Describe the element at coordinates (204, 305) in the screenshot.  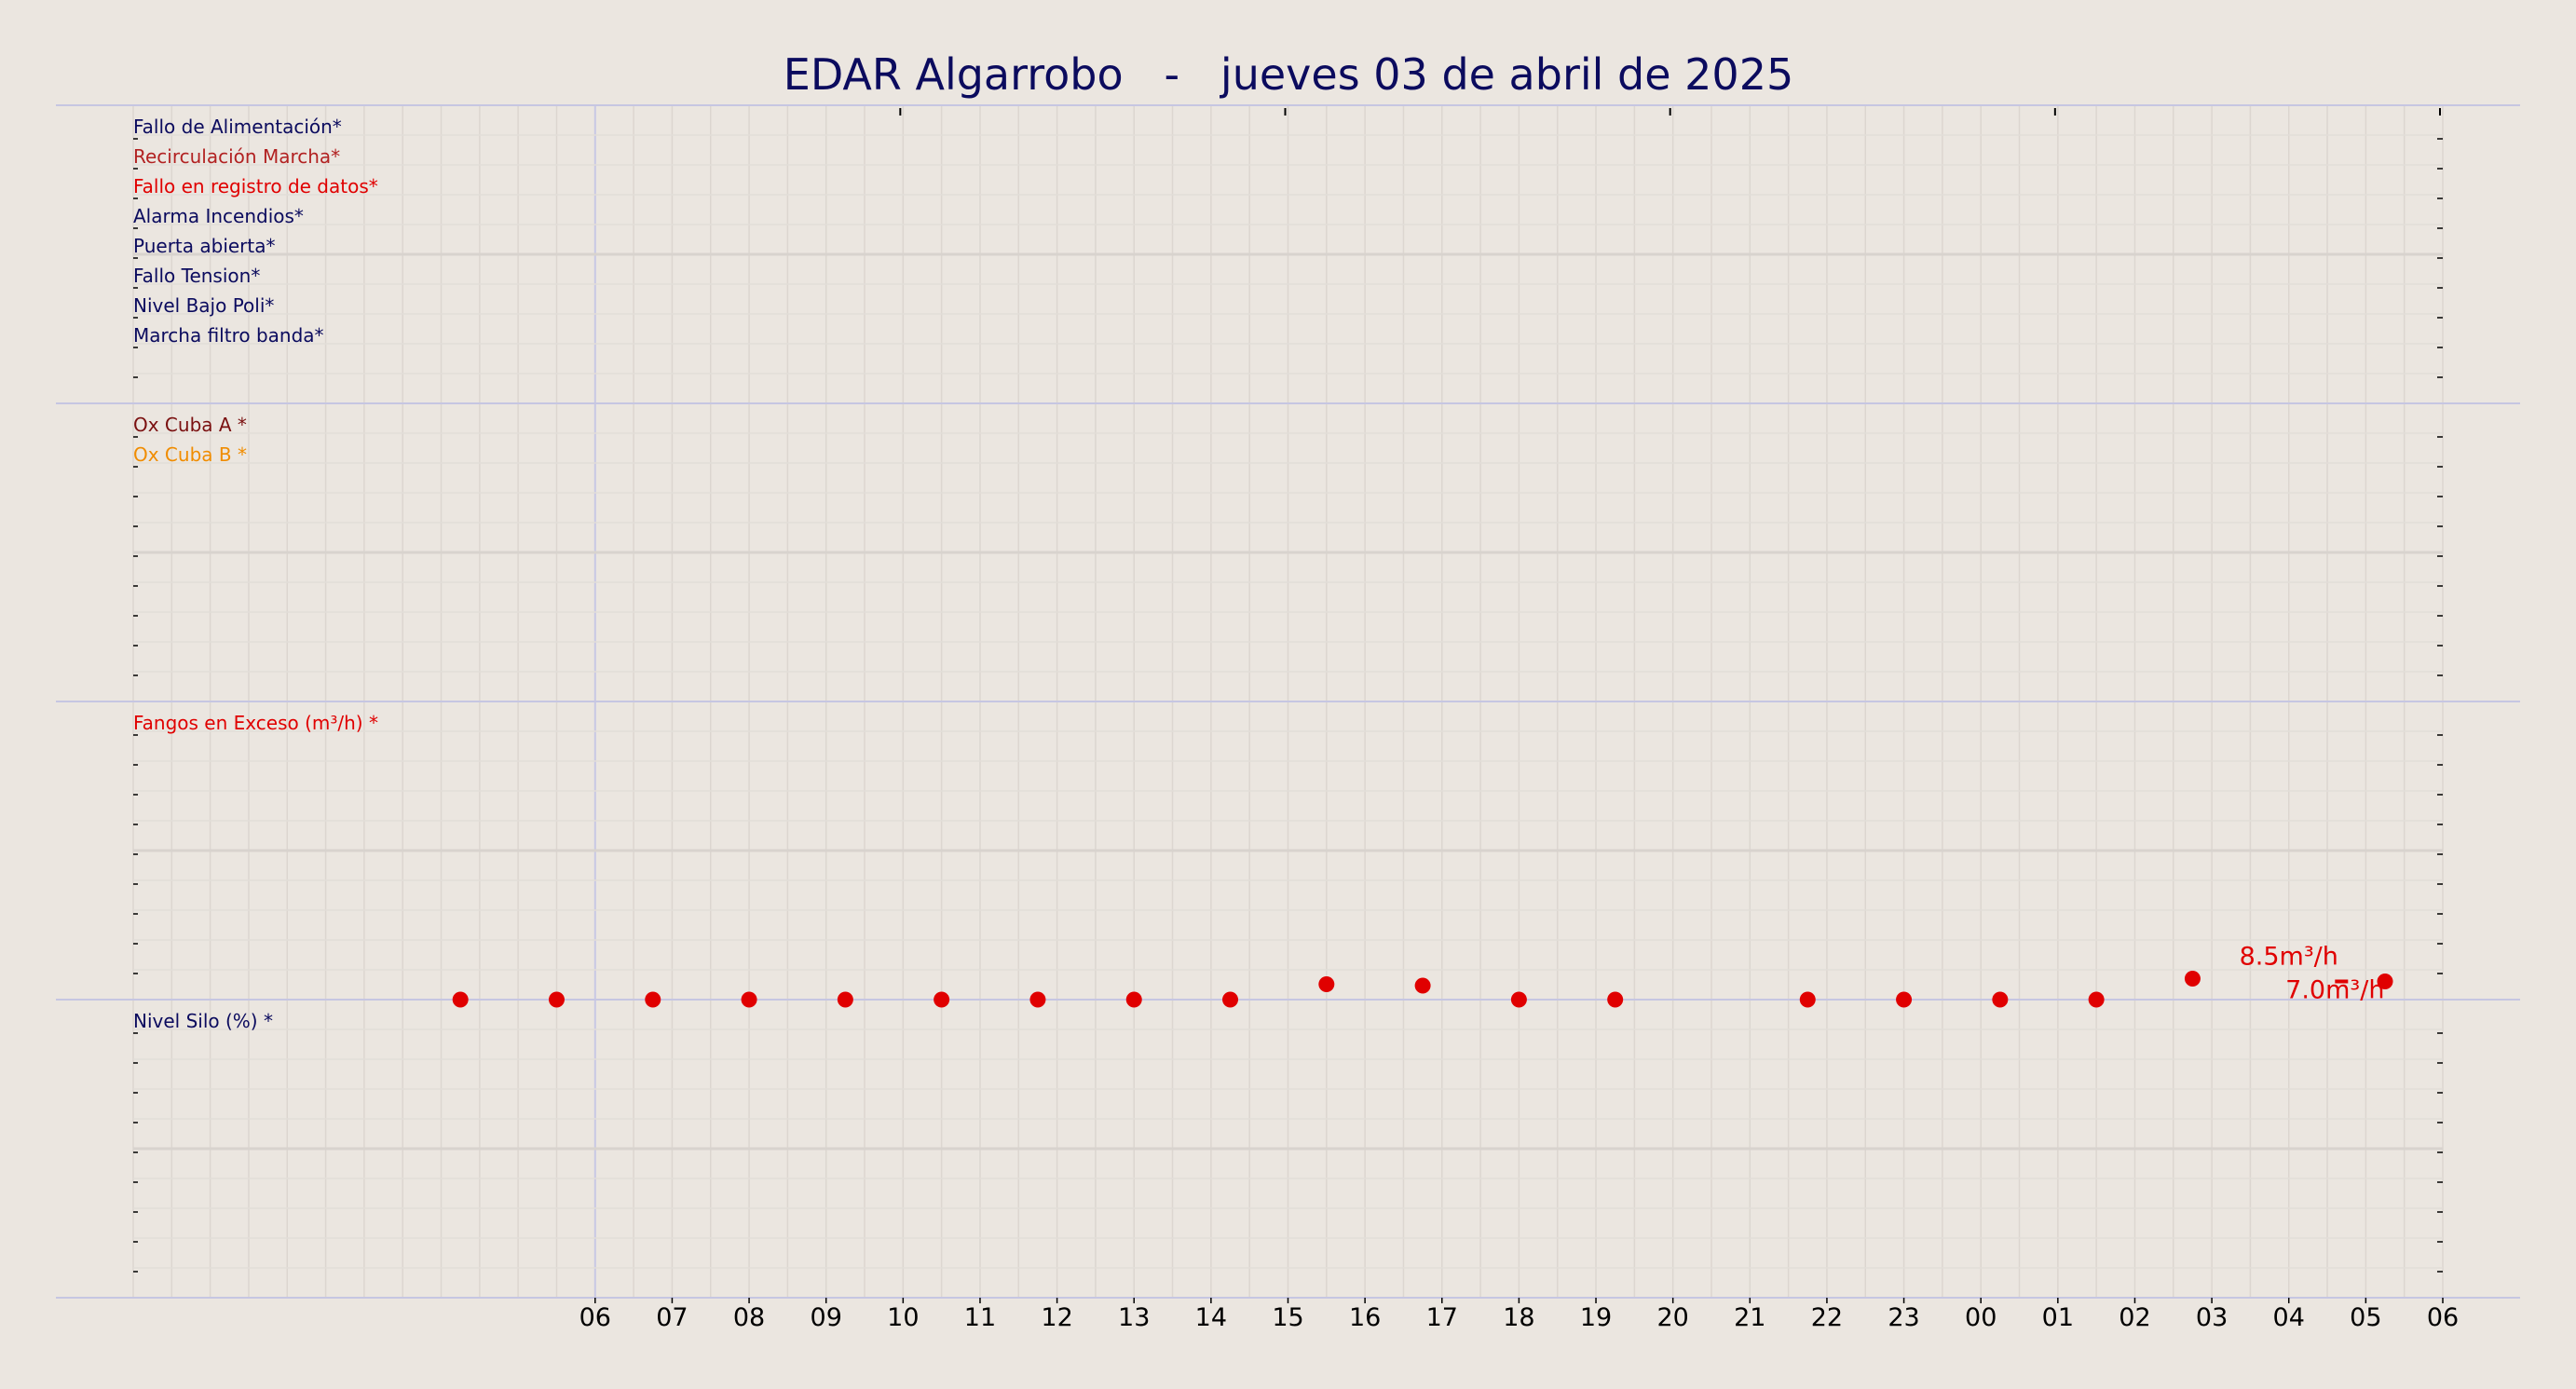
I see `panel-label: Nivel Bajo Poli*` at that location.